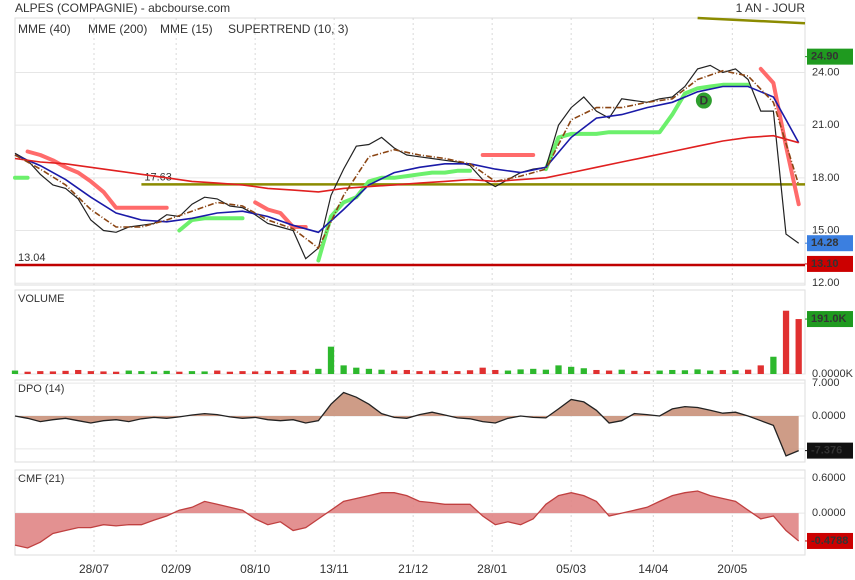 Image resolution: width=855 pixels, height=580 pixels. I want to click on y-tick-label: 12.00, so click(826, 283).